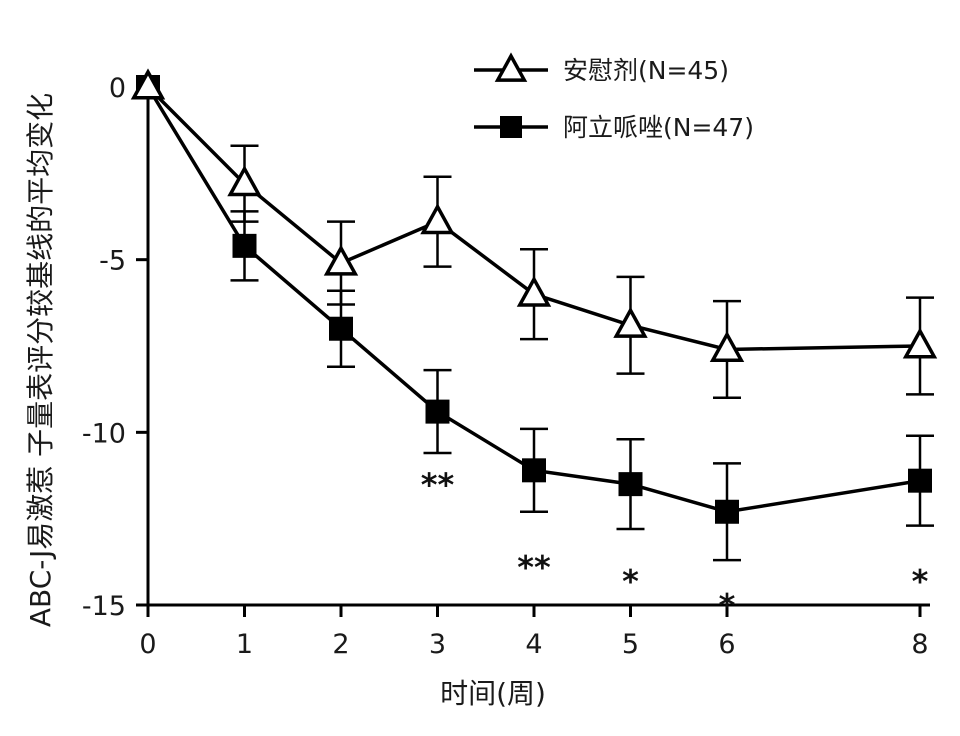 The width and height of the screenshot is (960, 736). Describe the element at coordinates (104, 606) in the screenshot. I see `y-tick-label: -15` at that location.